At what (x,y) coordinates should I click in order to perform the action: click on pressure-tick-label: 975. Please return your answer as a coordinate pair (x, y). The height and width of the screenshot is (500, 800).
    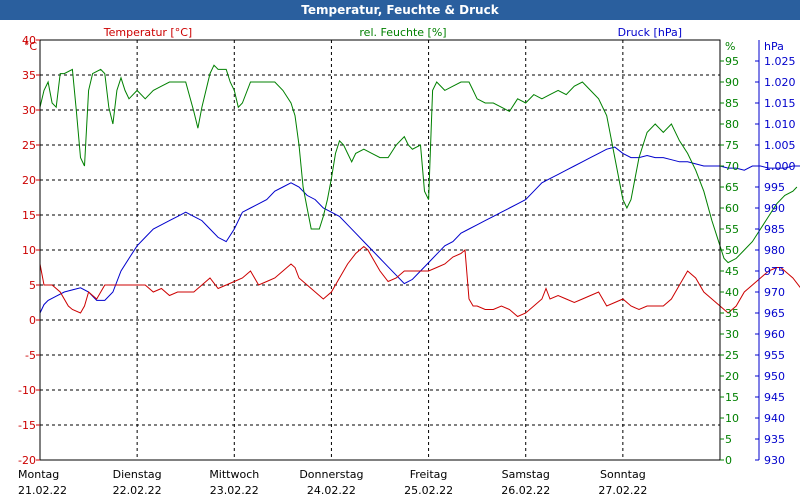
    Looking at the image, I should click on (774, 271).